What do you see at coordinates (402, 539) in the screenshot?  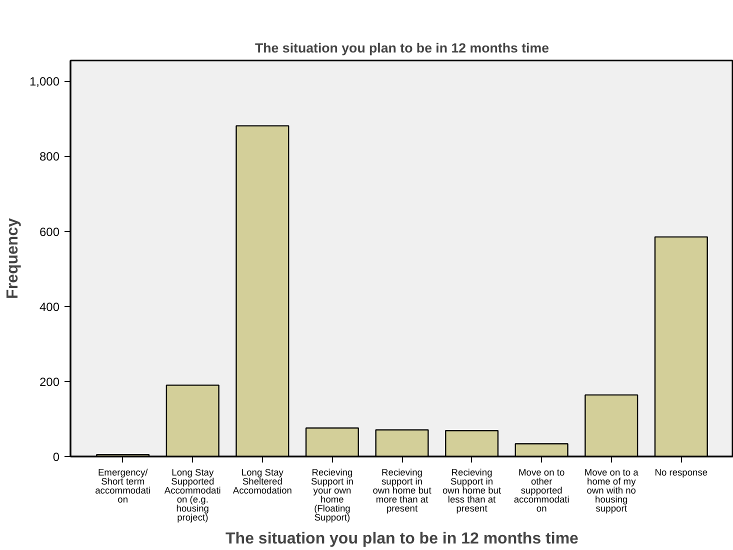 I see `x-axis-title: The situation you plan to be in 12 months time` at bounding box center [402, 539].